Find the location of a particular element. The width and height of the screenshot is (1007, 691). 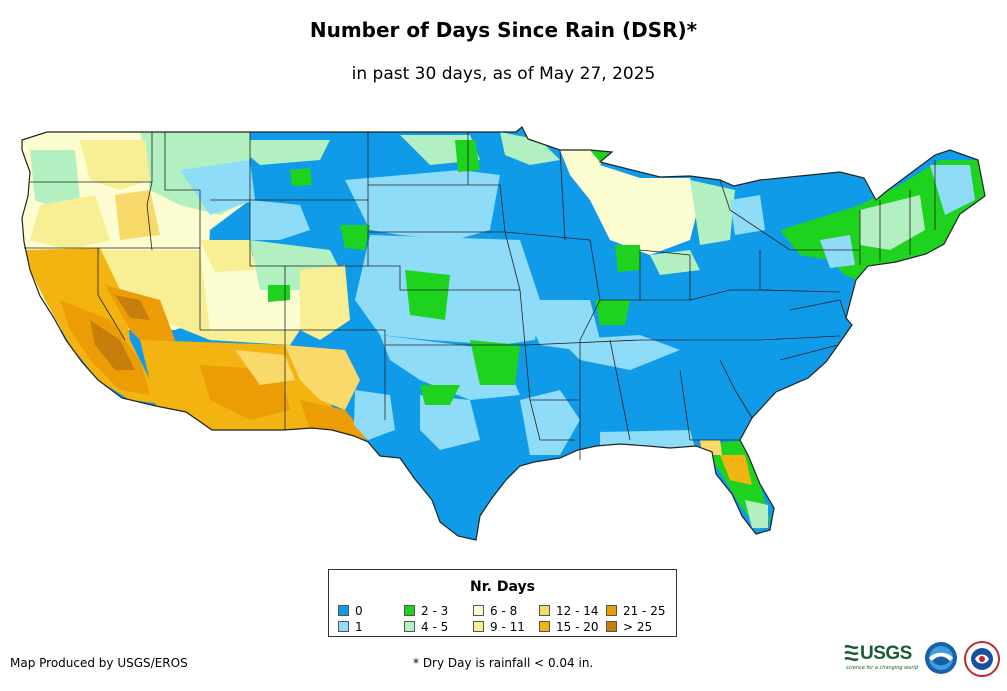

legend-label-4: 6 - 8 is located at coordinates (504, 611).